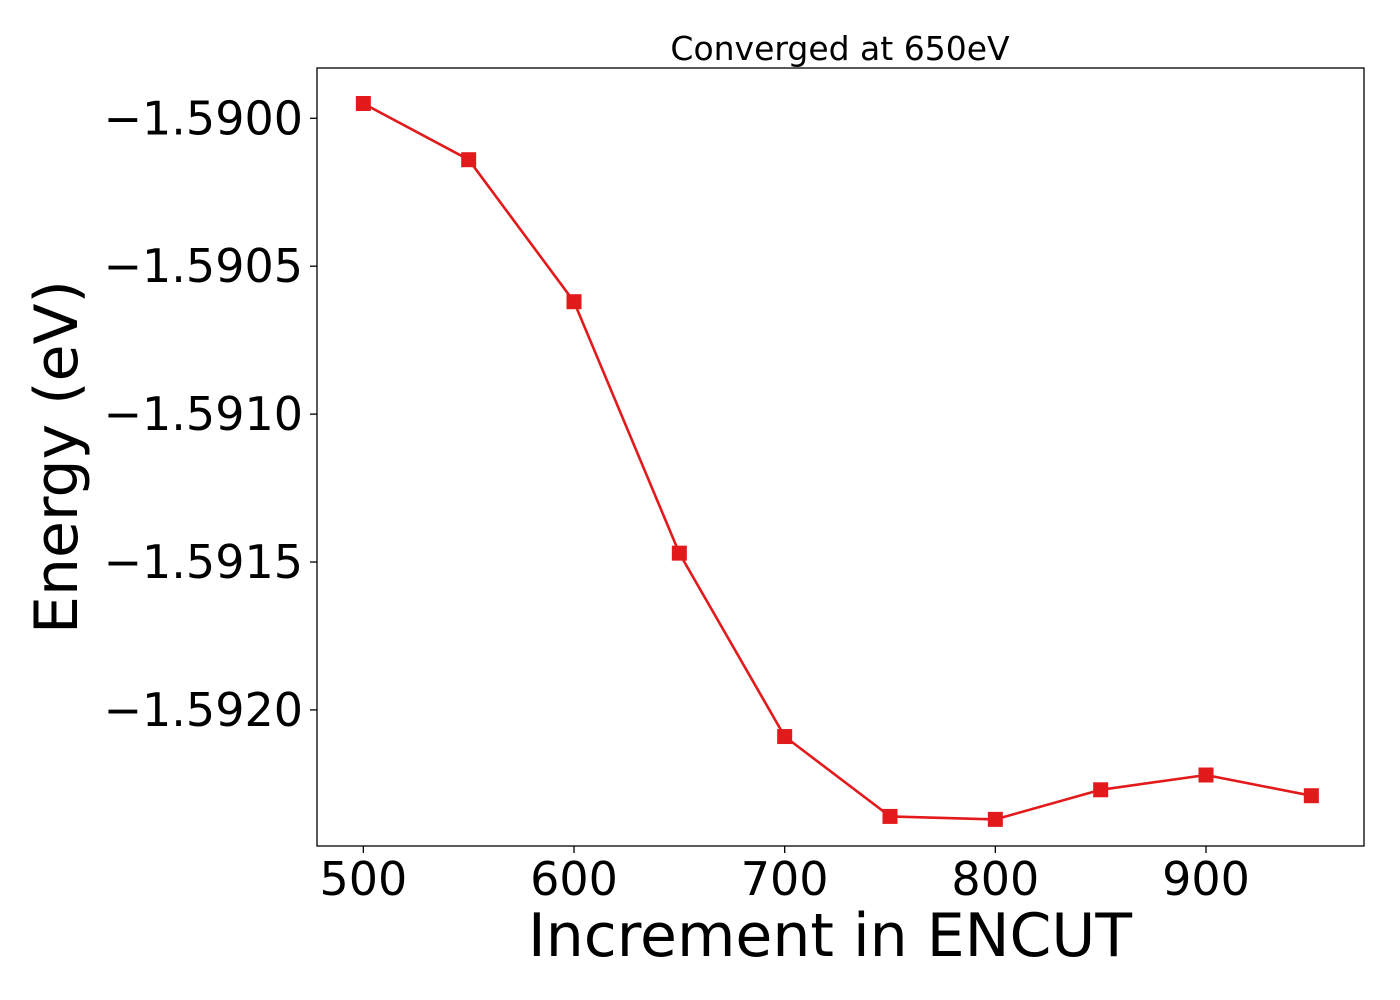  Describe the element at coordinates (204, 414) in the screenshot. I see `y-tick-label: −1.5910` at that location.